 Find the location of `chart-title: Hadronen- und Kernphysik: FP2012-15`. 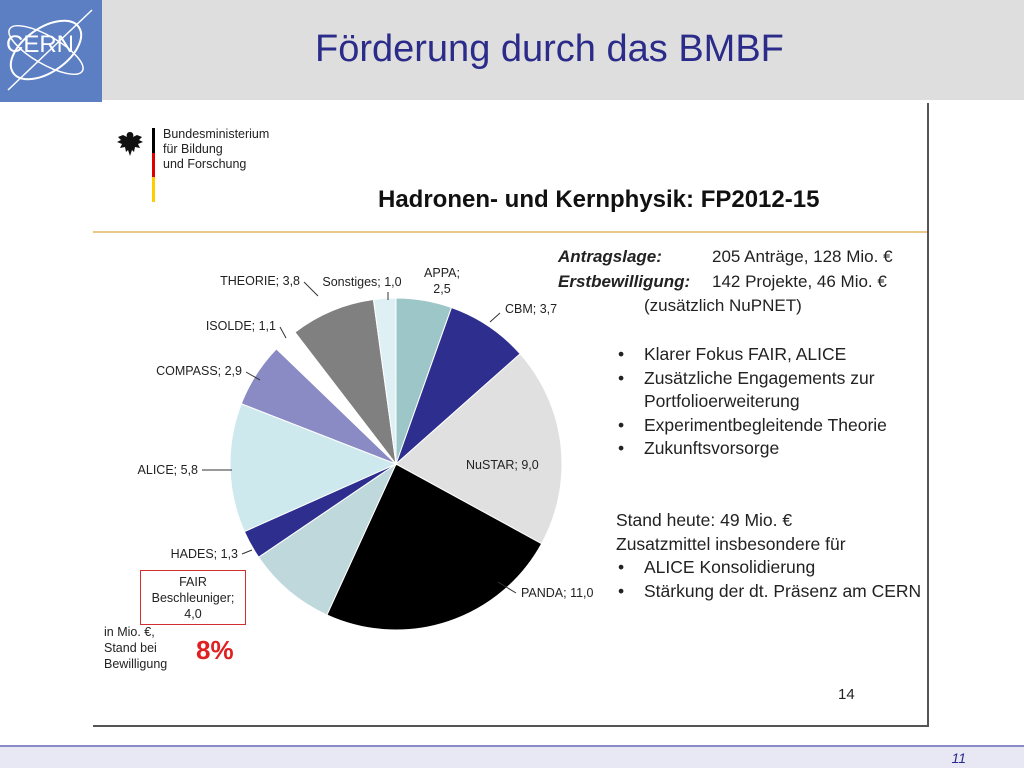

chart-title: Hadronen- und Kernphysik: FP2012-15 is located at coordinates (599, 199).